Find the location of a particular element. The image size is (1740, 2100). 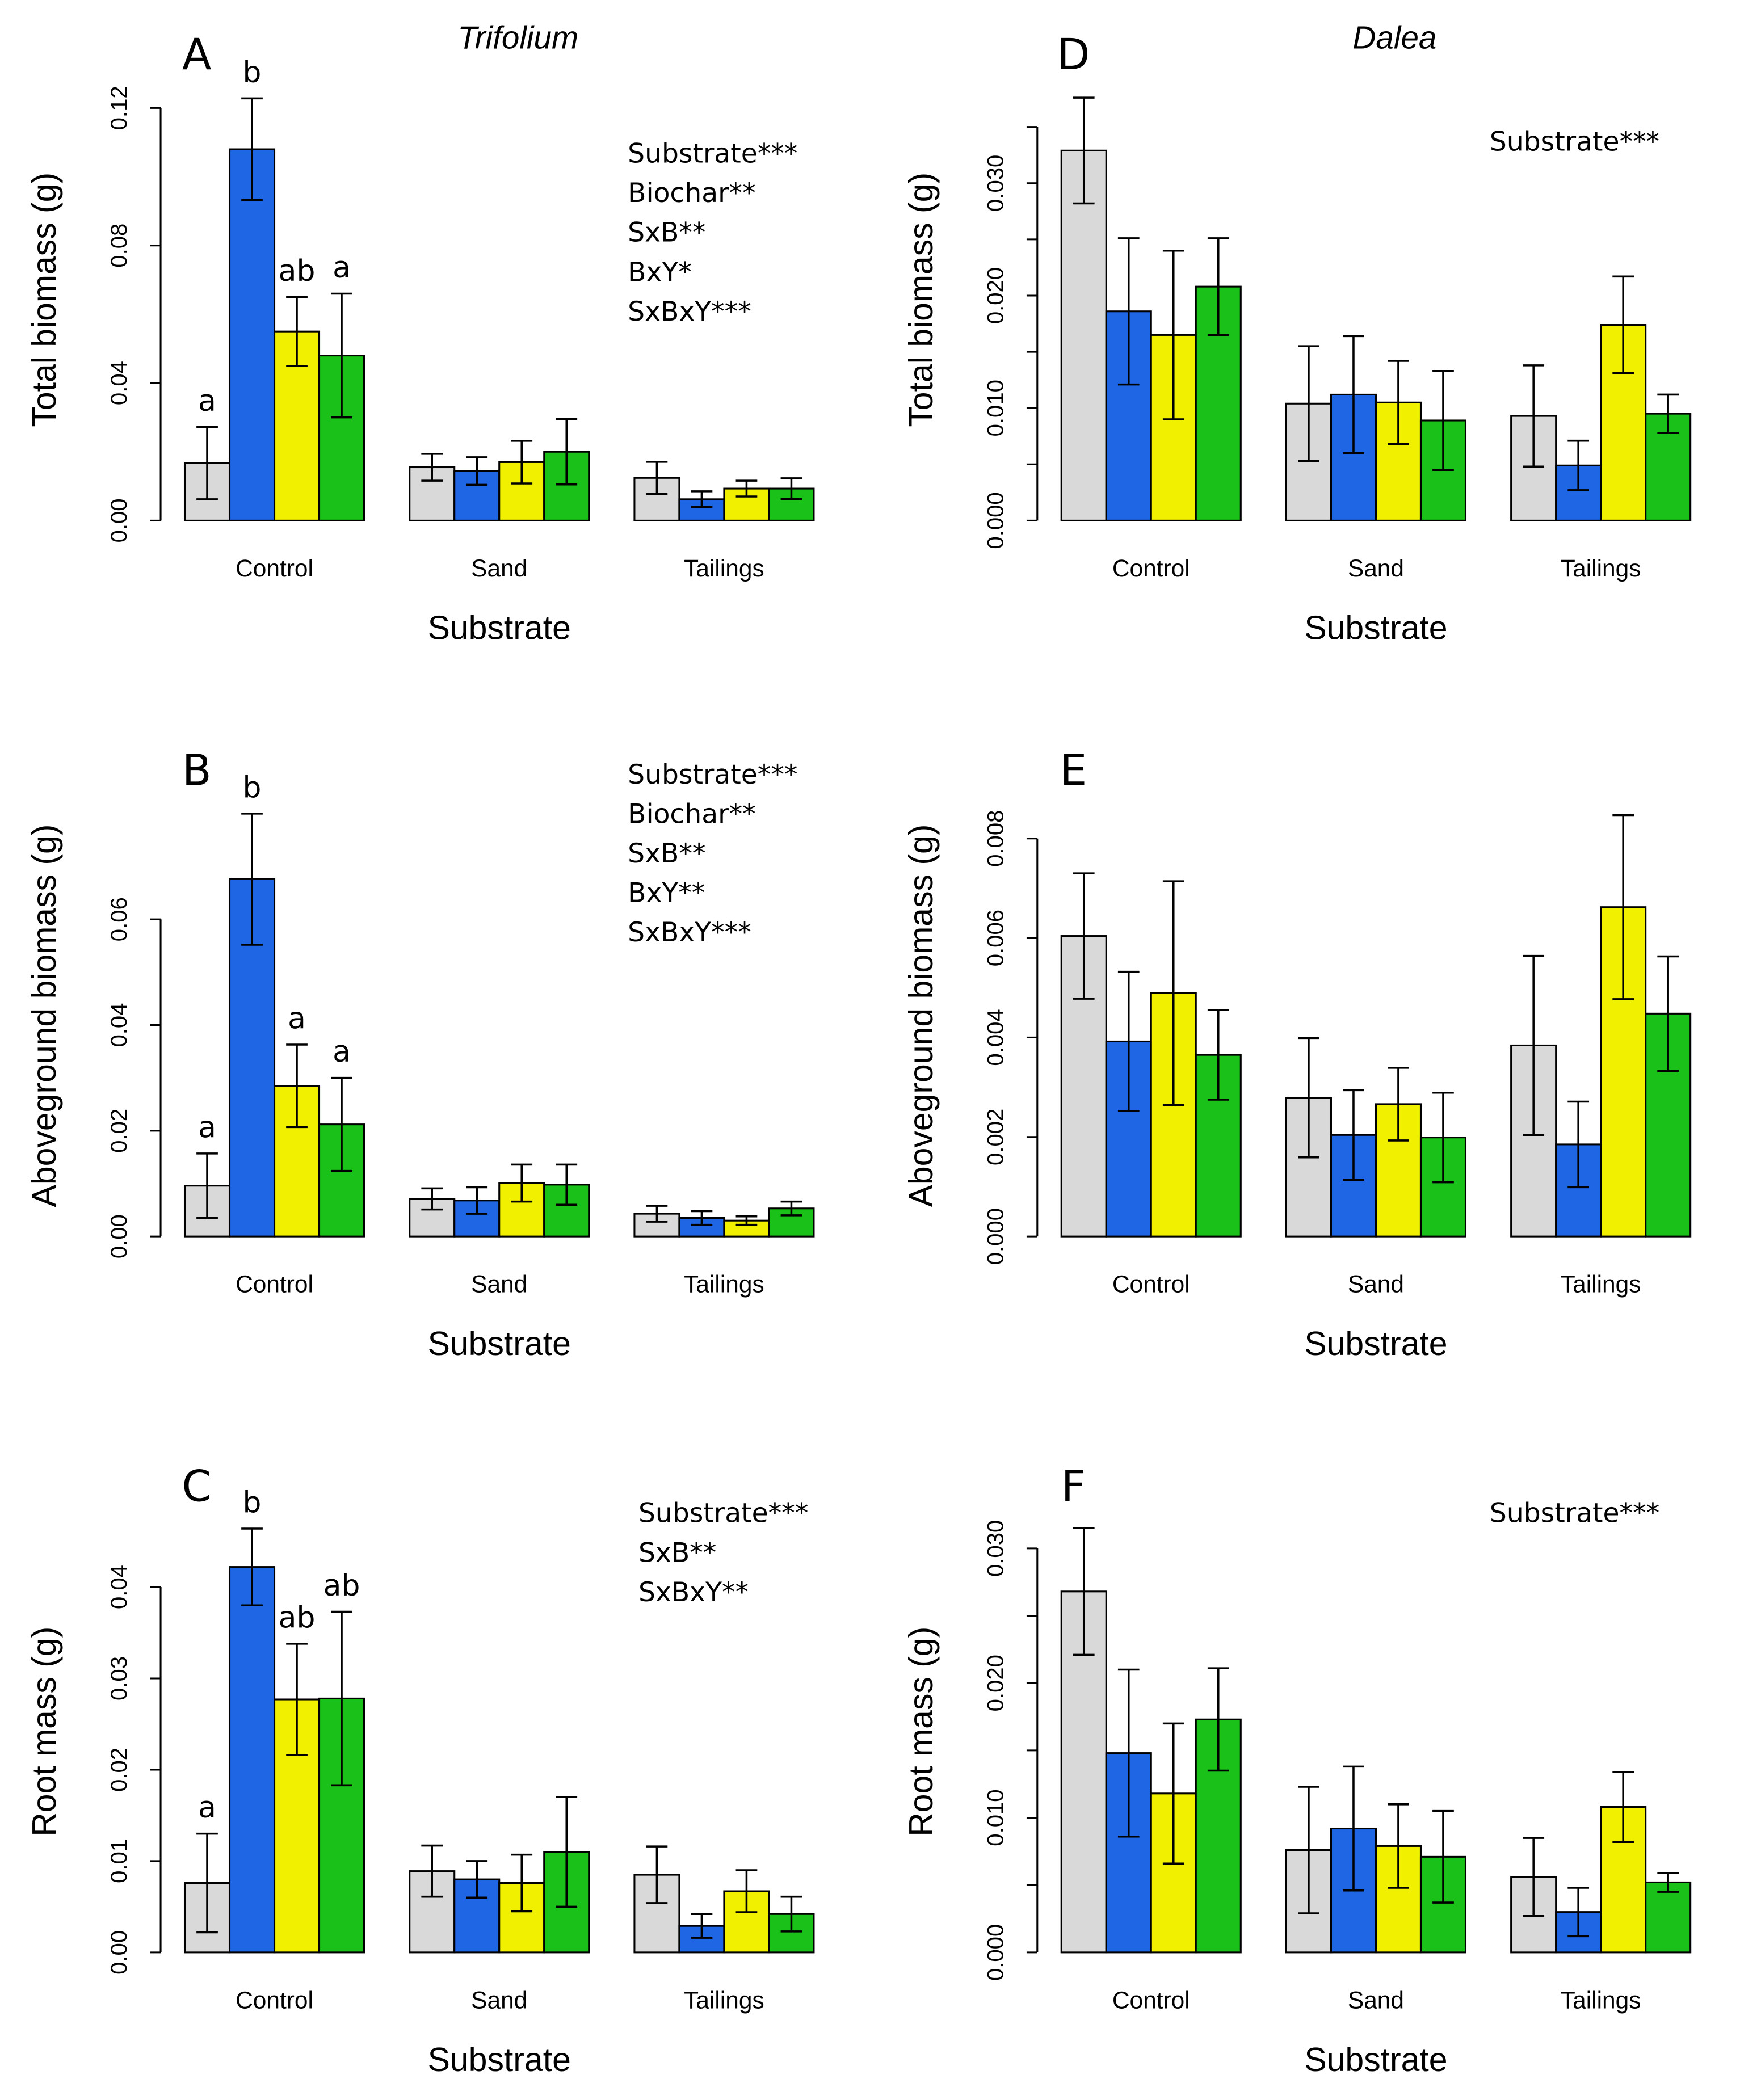

panel-label: C is located at coordinates (197, 1486).